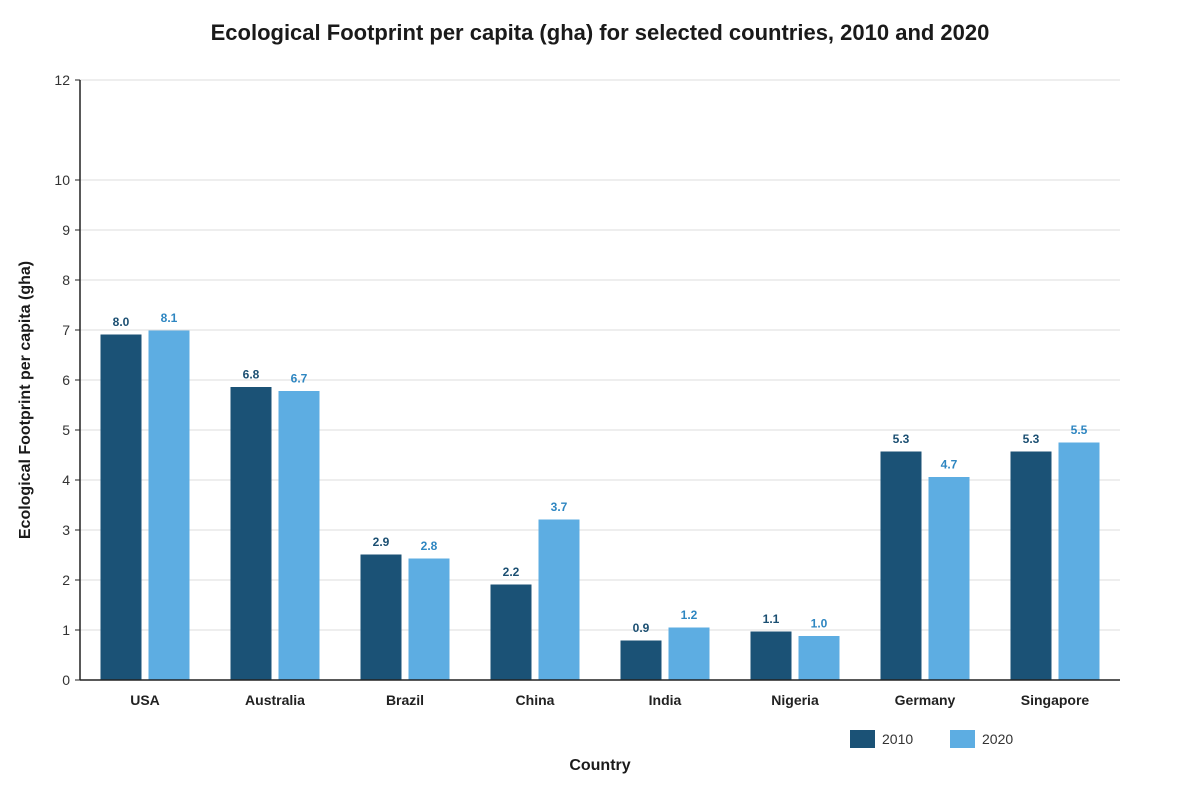  Describe the element at coordinates (145, 700) in the screenshot. I see `x-tick-label: USA` at that location.